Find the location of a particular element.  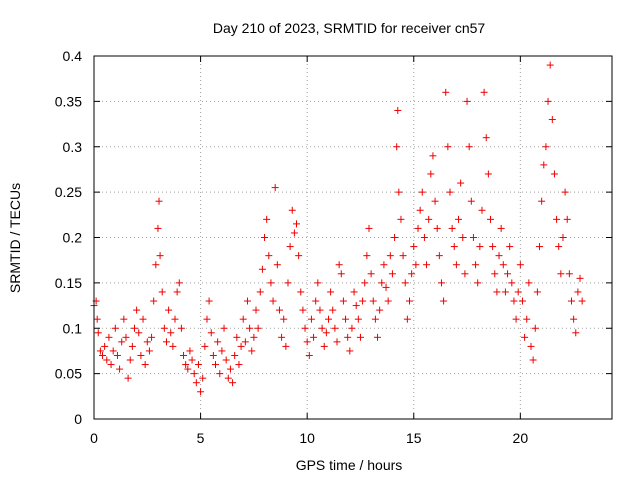

y-tick-label: 0.2 is located at coordinates (73, 238).